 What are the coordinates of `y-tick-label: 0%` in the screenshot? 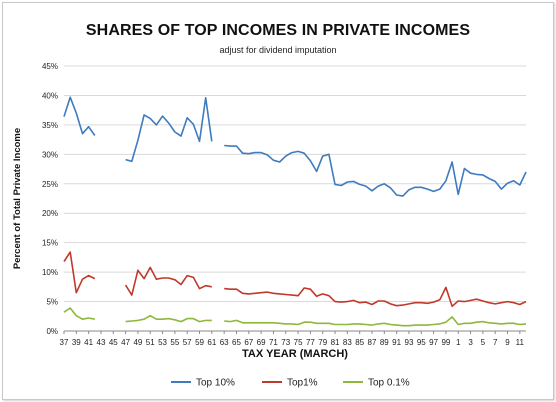 It's located at (52, 331).